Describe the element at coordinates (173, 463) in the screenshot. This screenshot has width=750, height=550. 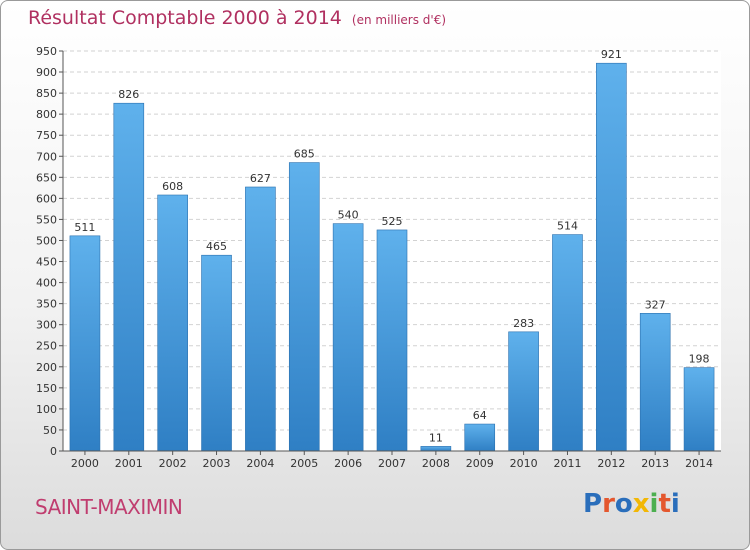
I see `x-tick-label: 2002` at that location.